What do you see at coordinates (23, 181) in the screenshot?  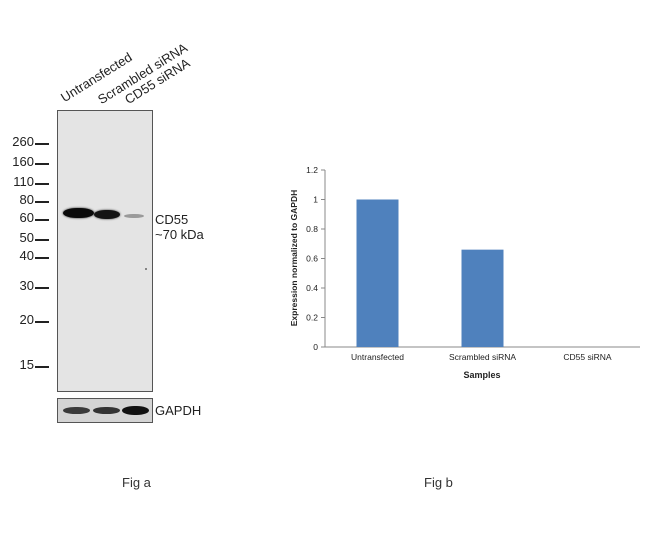 I see `marker-label-110: 110` at bounding box center [23, 181].